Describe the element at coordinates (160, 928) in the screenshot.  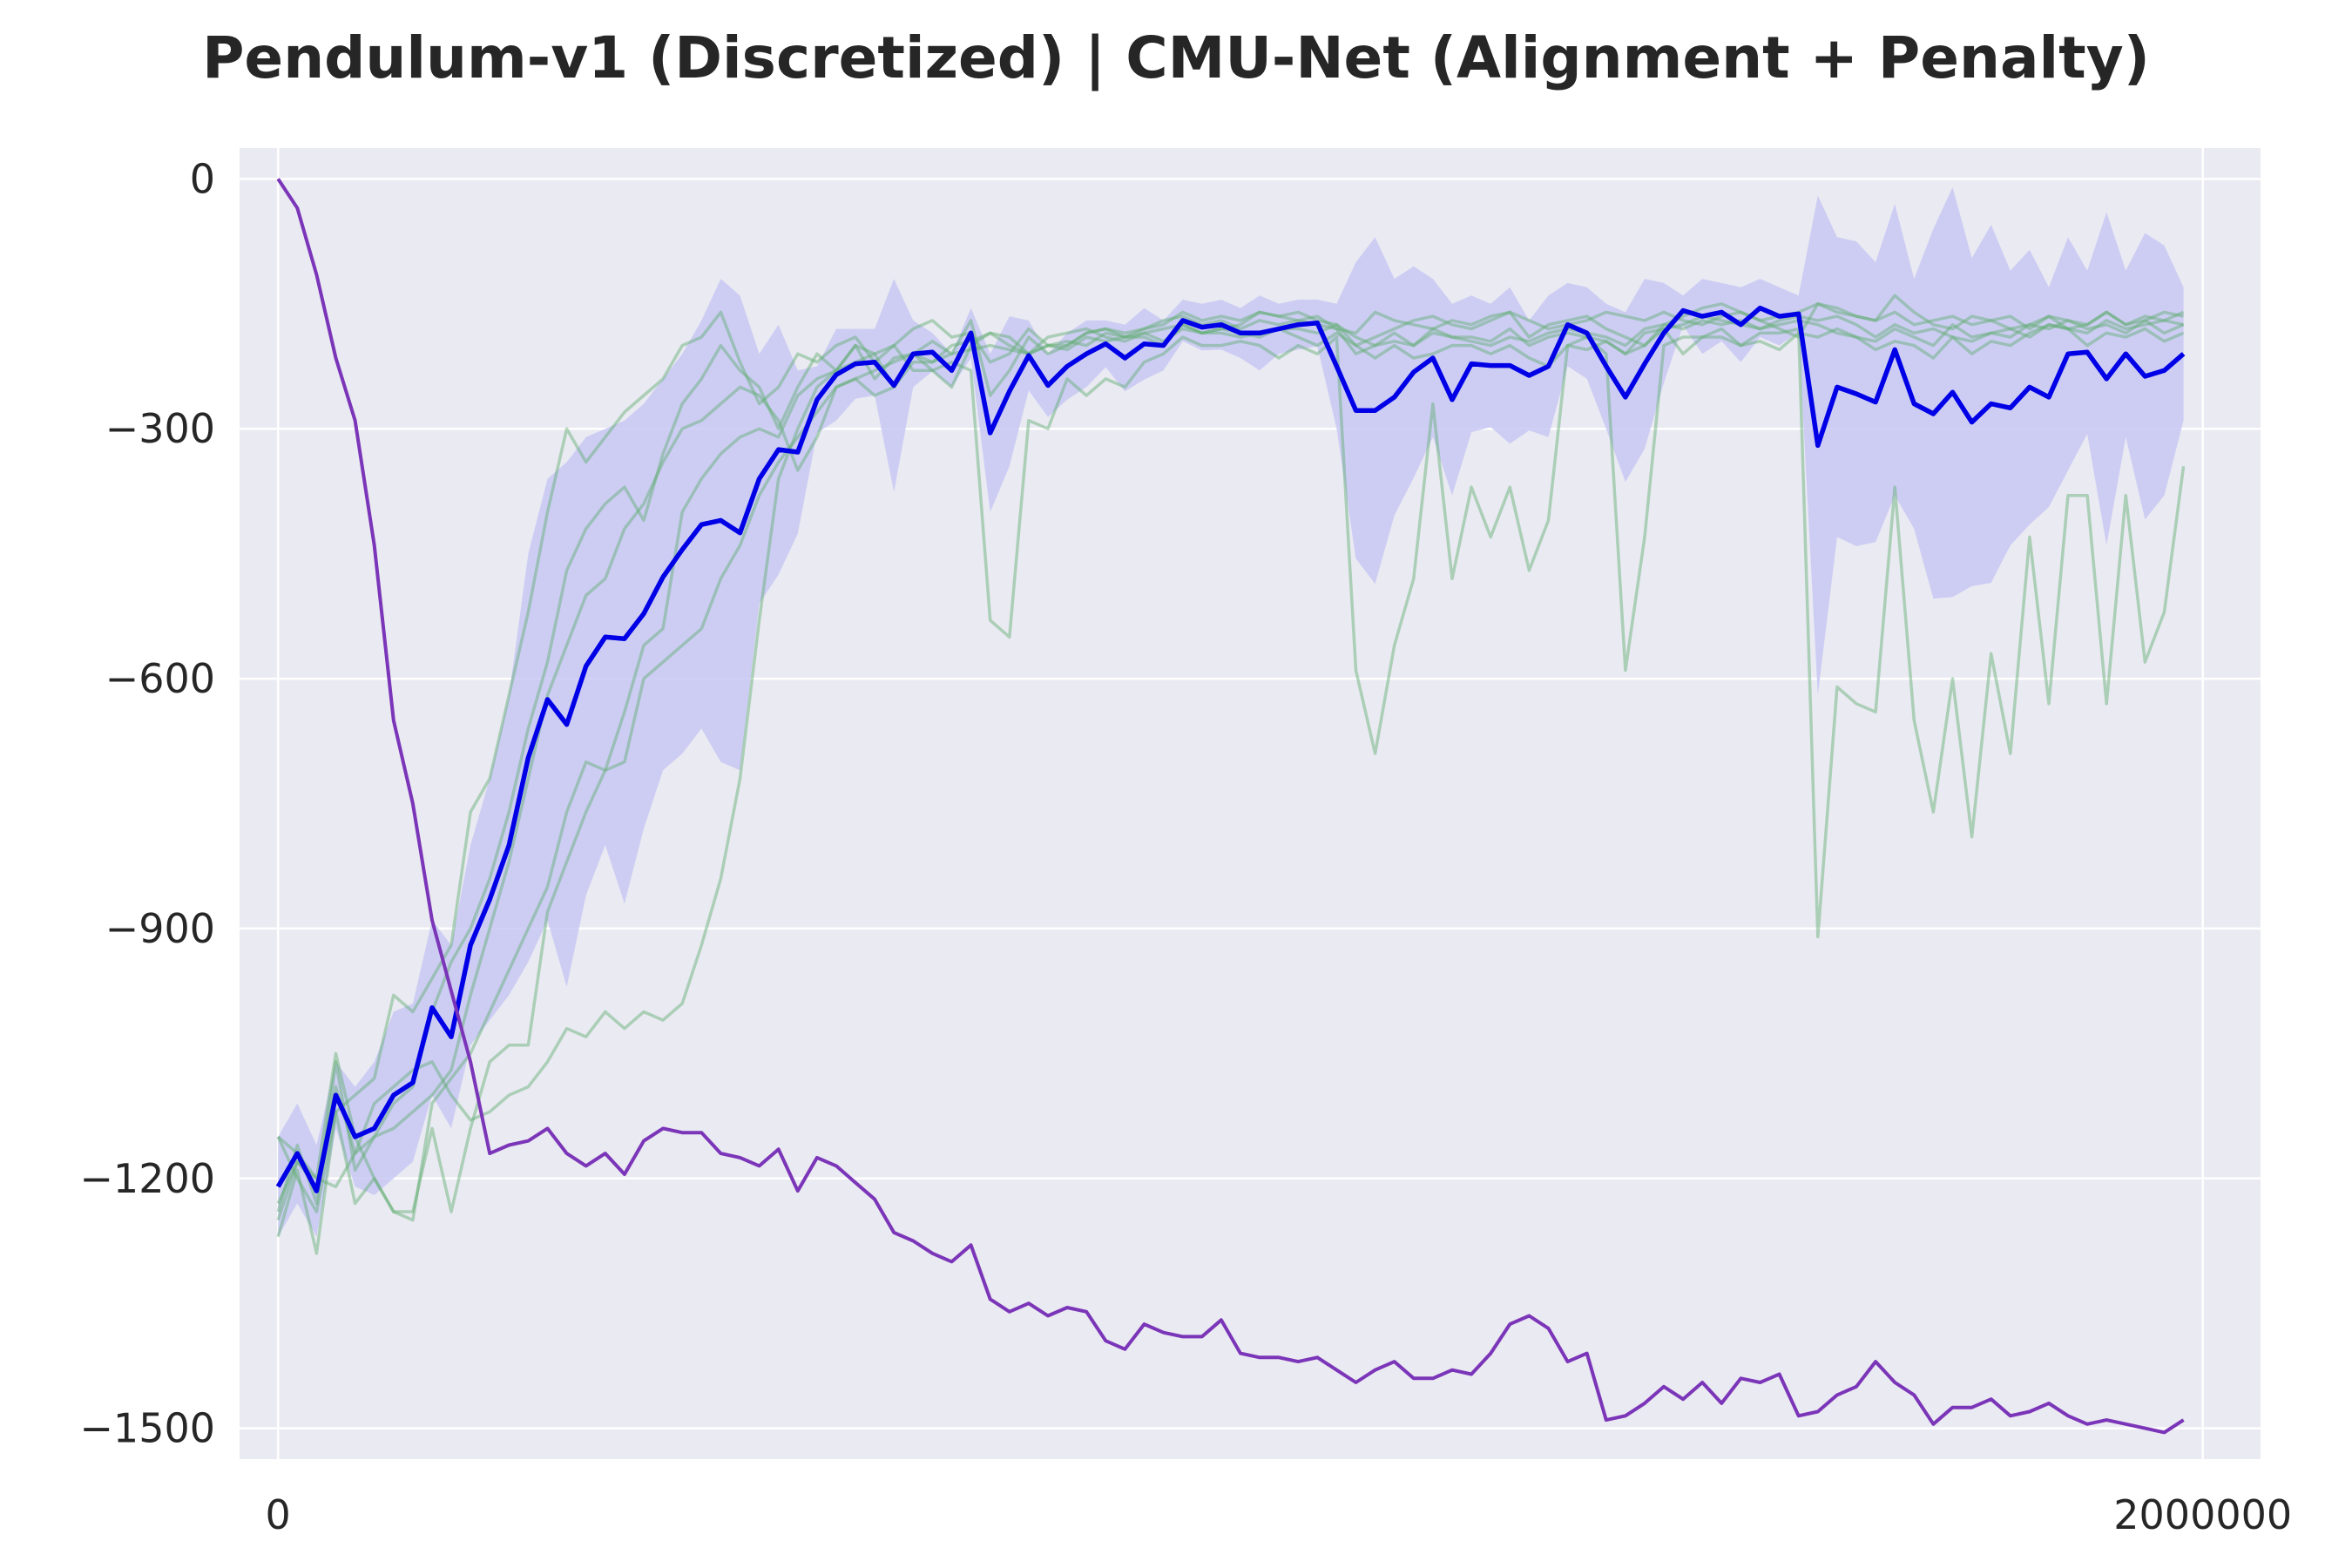
I see `y-tick-label: −900` at that location.